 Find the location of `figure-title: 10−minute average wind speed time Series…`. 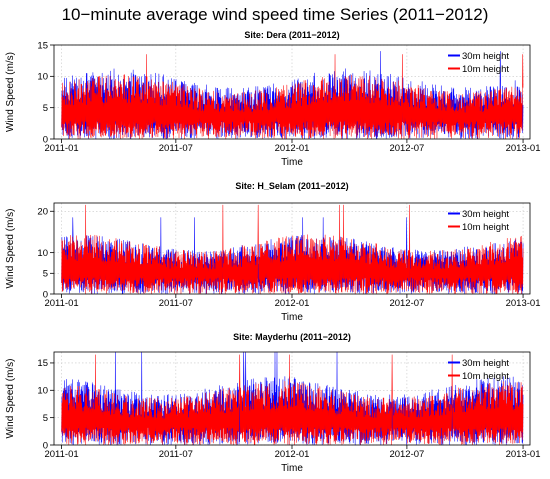

figure-title: 10−minute average wind speed time Series… is located at coordinates (275, 14).